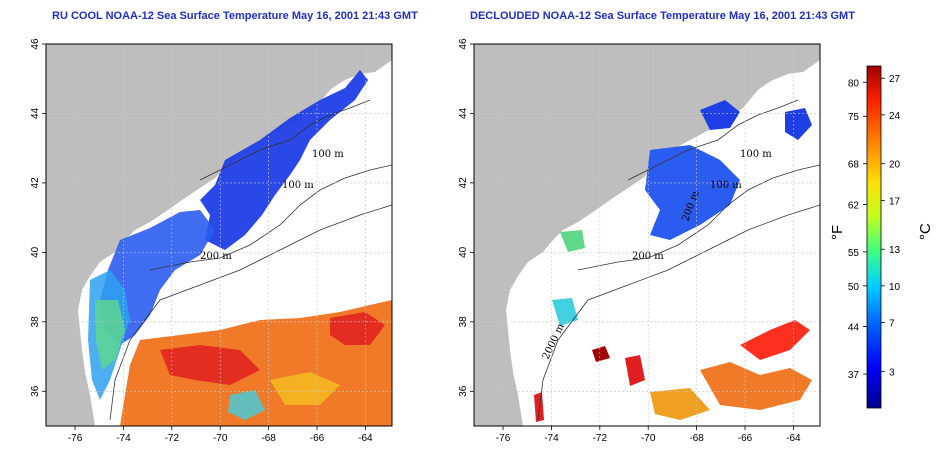 The height and width of the screenshot is (475, 950). Describe the element at coordinates (895, 287) in the screenshot. I see `celsius-tick-label: 10` at that location.